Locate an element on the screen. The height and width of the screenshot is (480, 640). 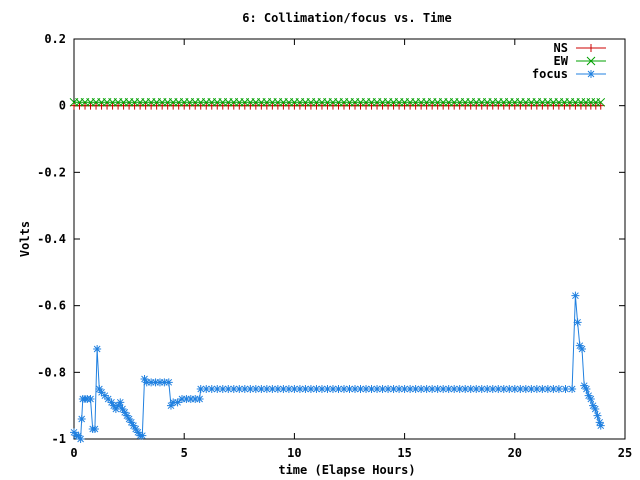
x-tick-label: 15 is located at coordinates (404, 453).